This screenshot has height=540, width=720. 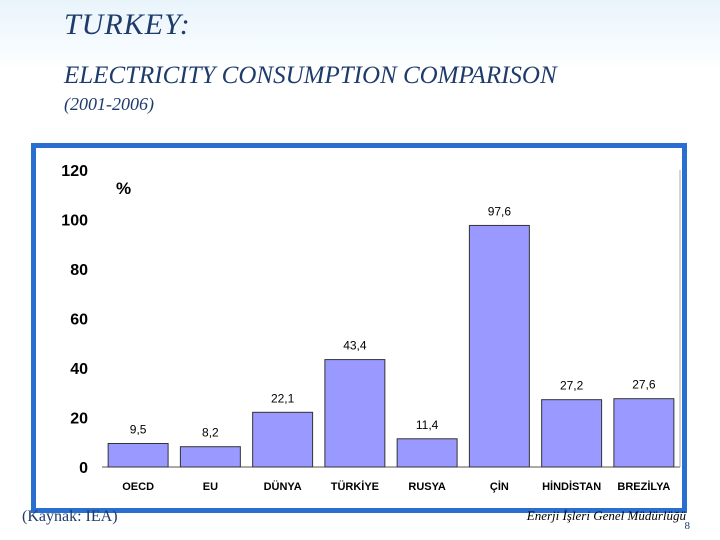 I want to click on y-tick-label: 80, so click(x=79, y=270).